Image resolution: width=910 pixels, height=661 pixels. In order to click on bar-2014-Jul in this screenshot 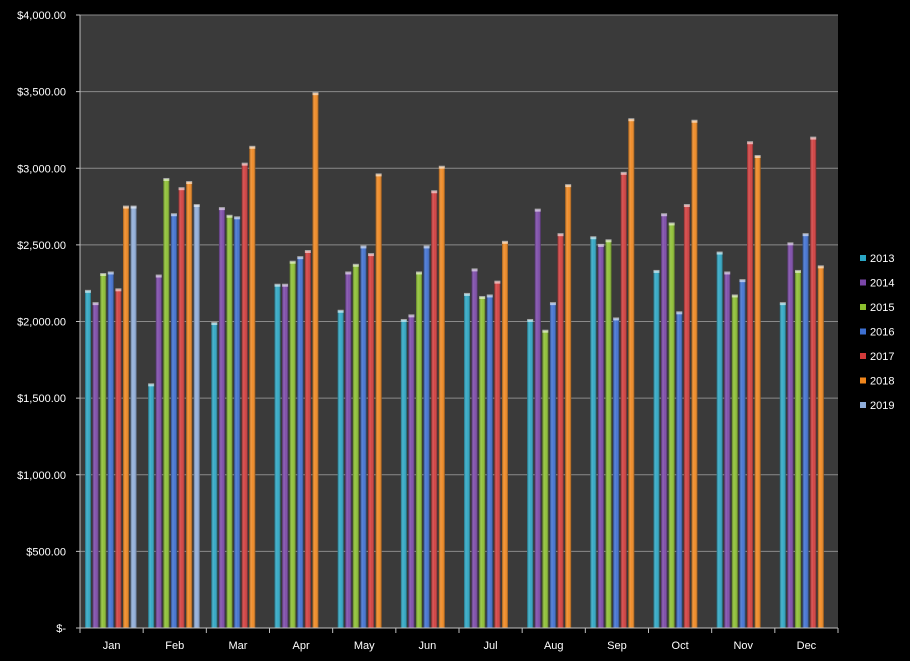, I will do `click(474, 448)`.